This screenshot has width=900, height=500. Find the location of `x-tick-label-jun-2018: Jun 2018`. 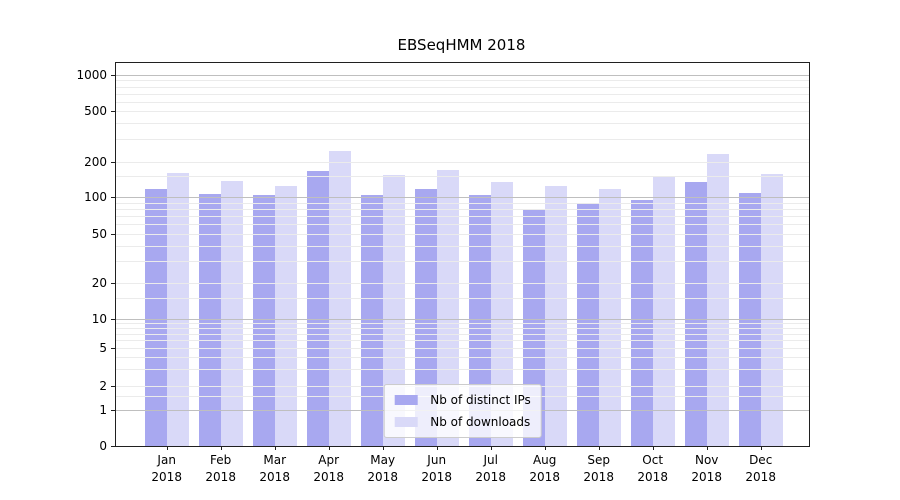

x-tick-label-jun-2018: Jun 2018 is located at coordinates (436, 468).